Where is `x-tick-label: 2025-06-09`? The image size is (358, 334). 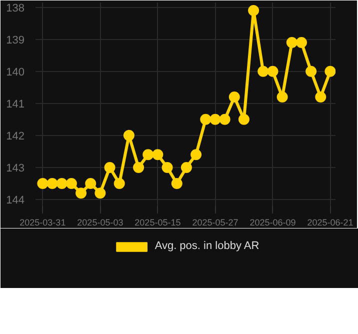
x-tick-label: 2025-06-09 is located at coordinates (273, 223).